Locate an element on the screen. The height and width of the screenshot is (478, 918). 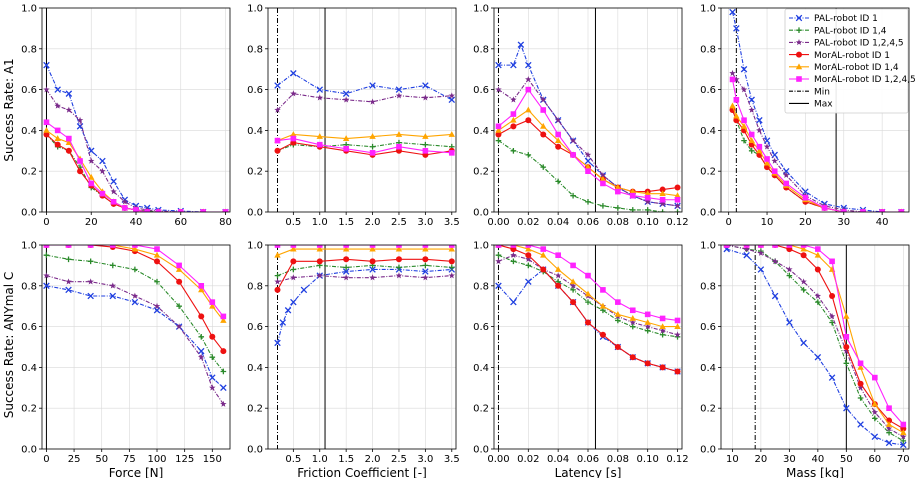
y-tick-label: 0.8 is located at coordinates (255, 286).